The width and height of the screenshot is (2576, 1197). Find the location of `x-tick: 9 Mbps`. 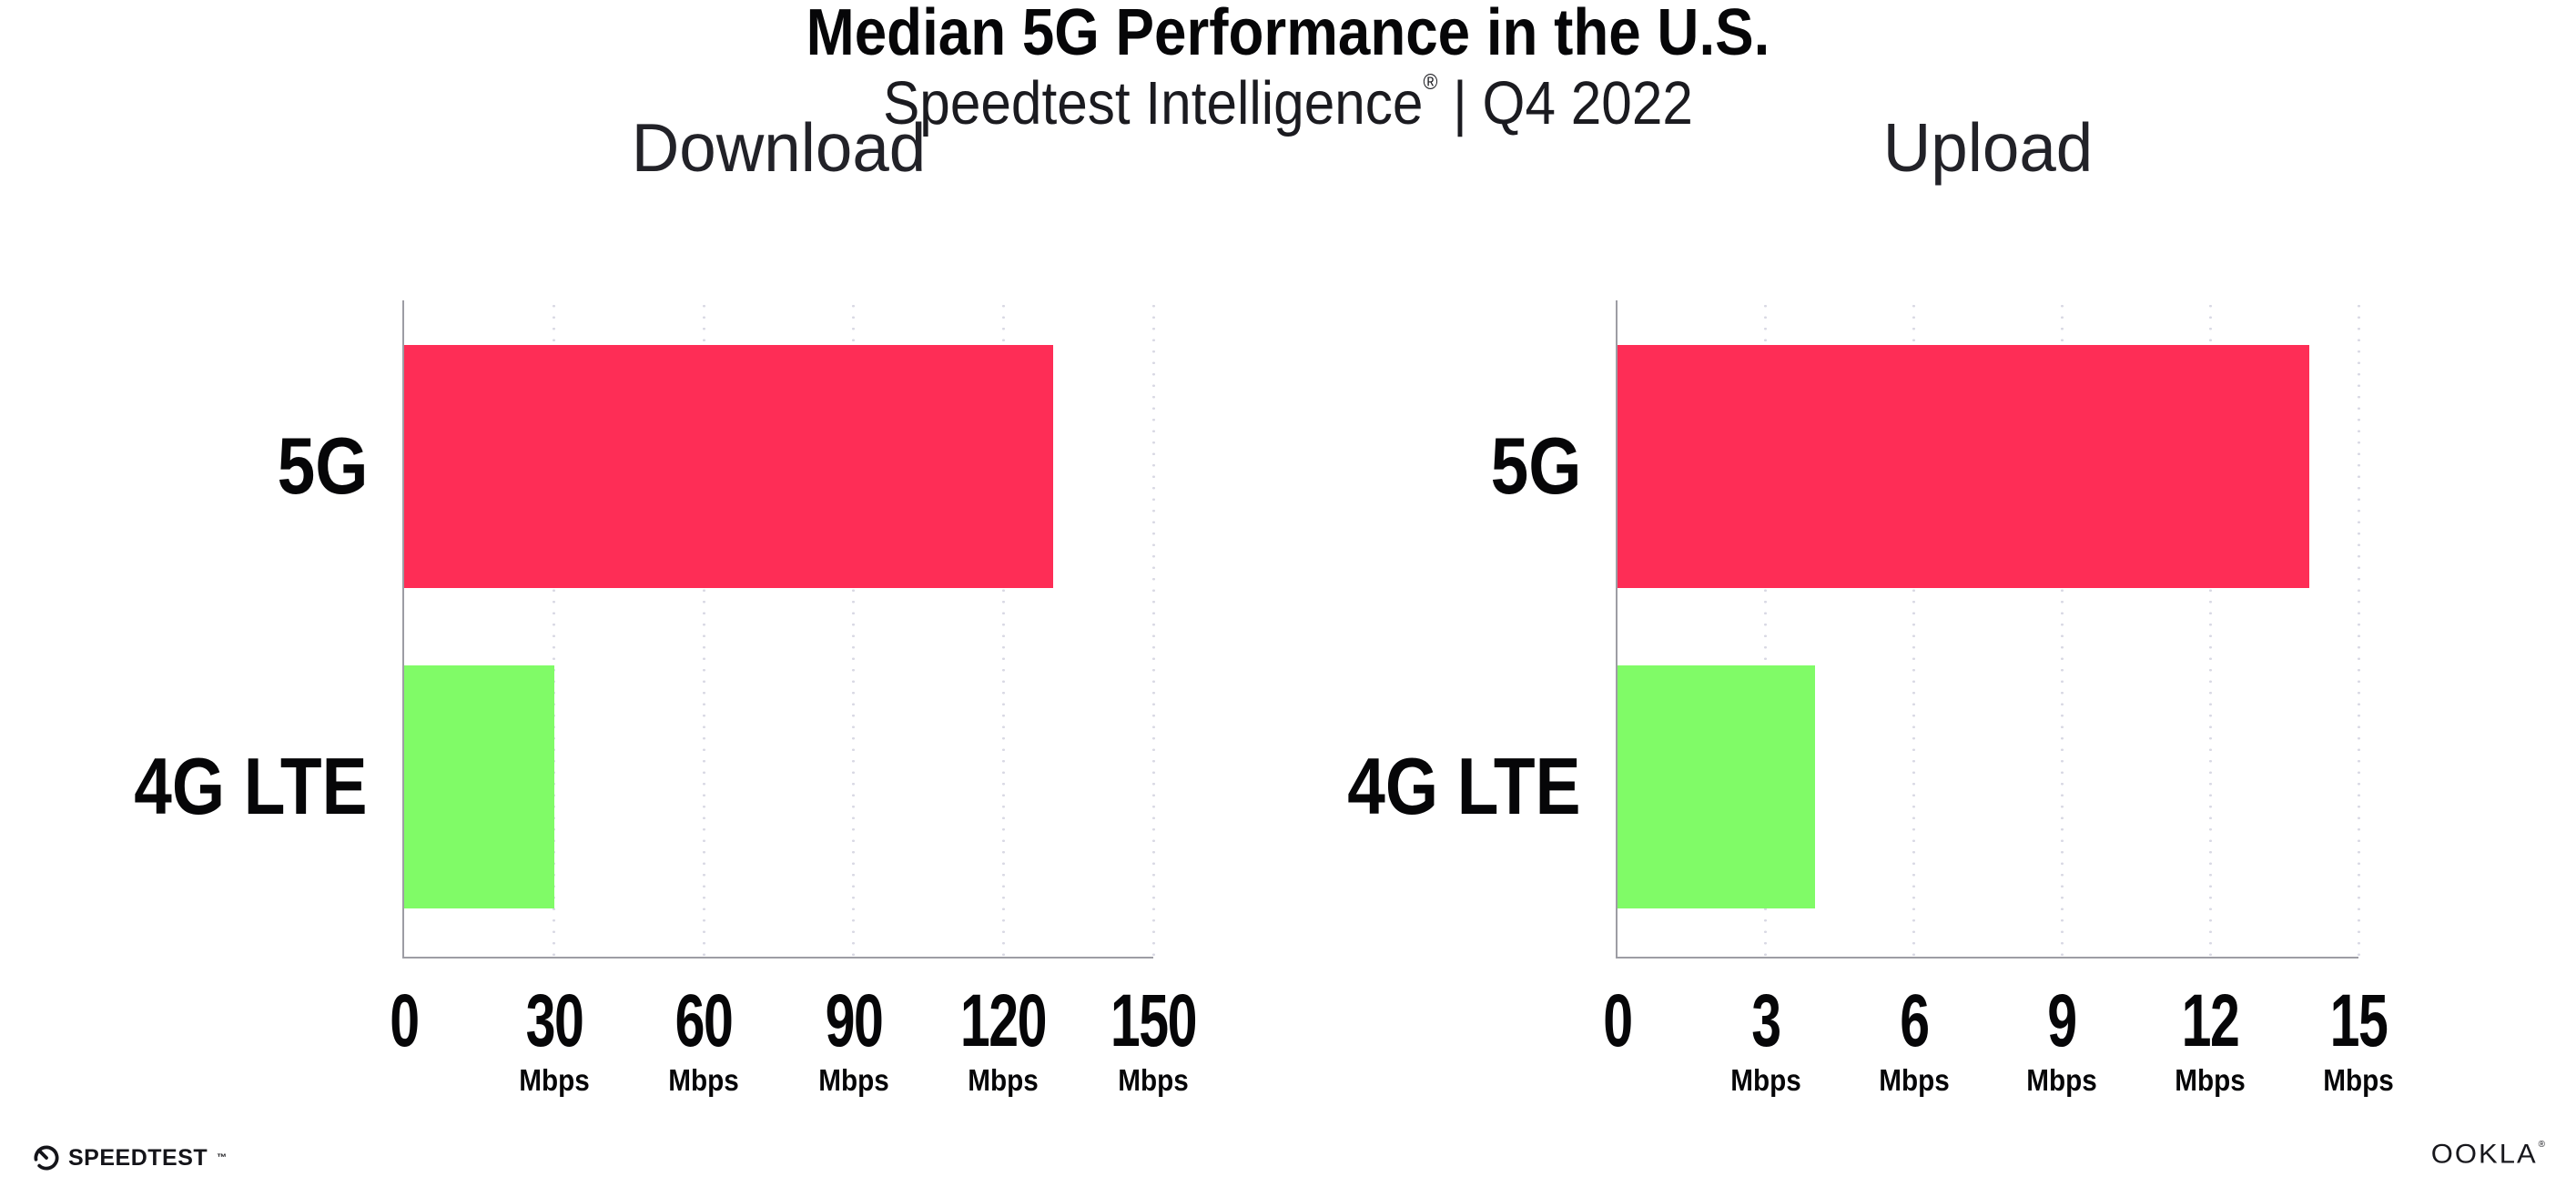

x-tick: 9 Mbps is located at coordinates (2061, 1040).